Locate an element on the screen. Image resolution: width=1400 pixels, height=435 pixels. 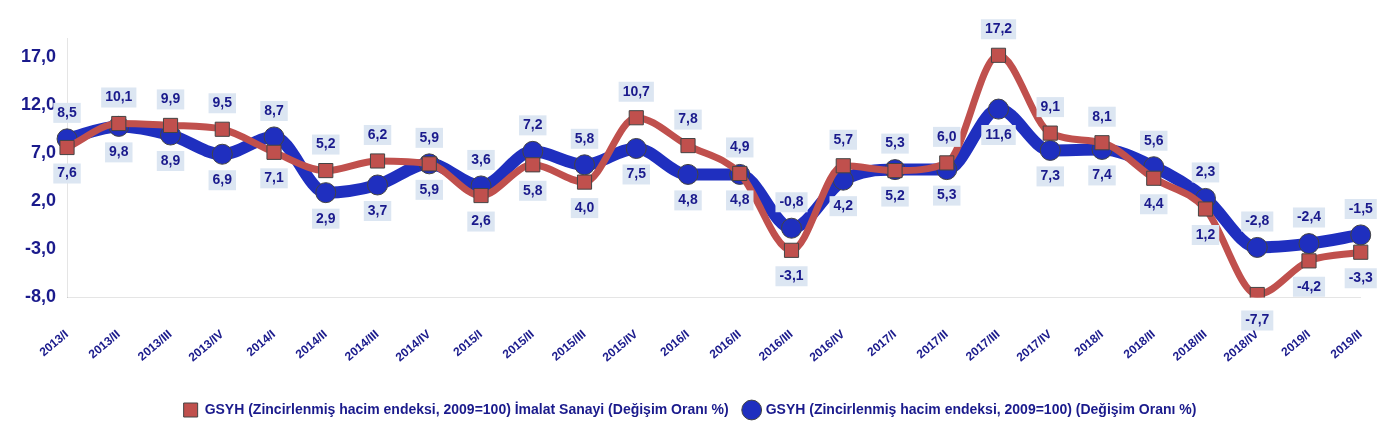
data-label: 4,9 is located at coordinates (740, 146).